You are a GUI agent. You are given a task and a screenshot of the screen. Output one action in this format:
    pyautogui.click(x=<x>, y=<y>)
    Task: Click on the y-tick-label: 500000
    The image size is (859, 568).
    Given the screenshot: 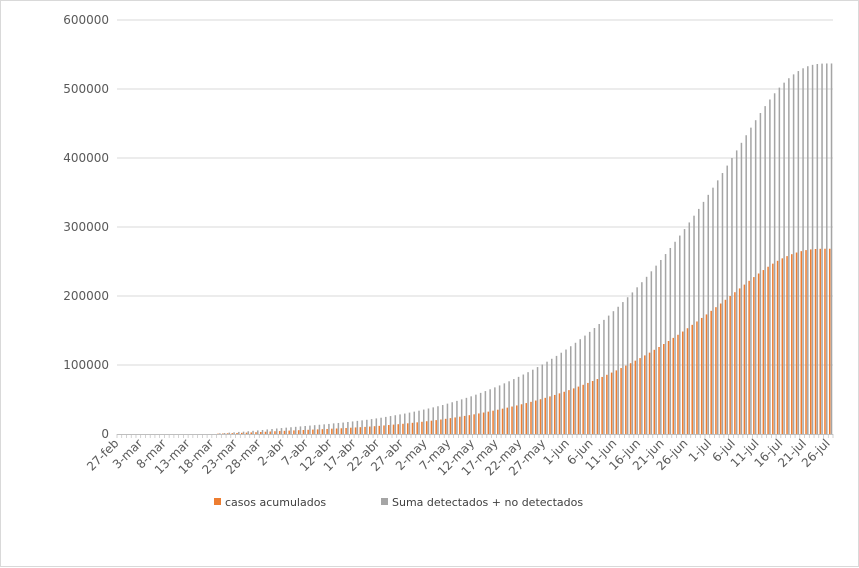 What is the action you would take?
    pyautogui.click(x=86, y=89)
    